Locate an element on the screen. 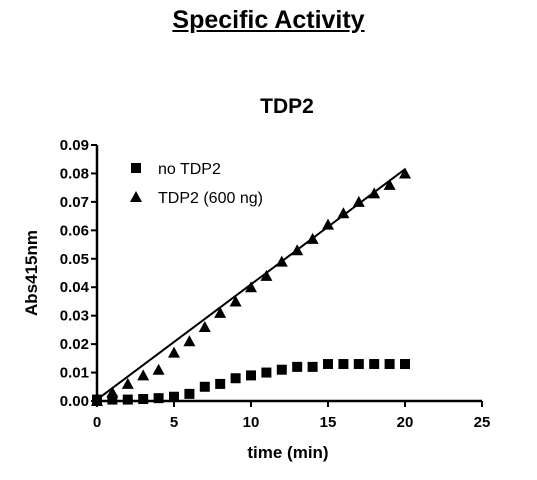  y-tick-label: 0.06 is located at coordinates (74, 230).